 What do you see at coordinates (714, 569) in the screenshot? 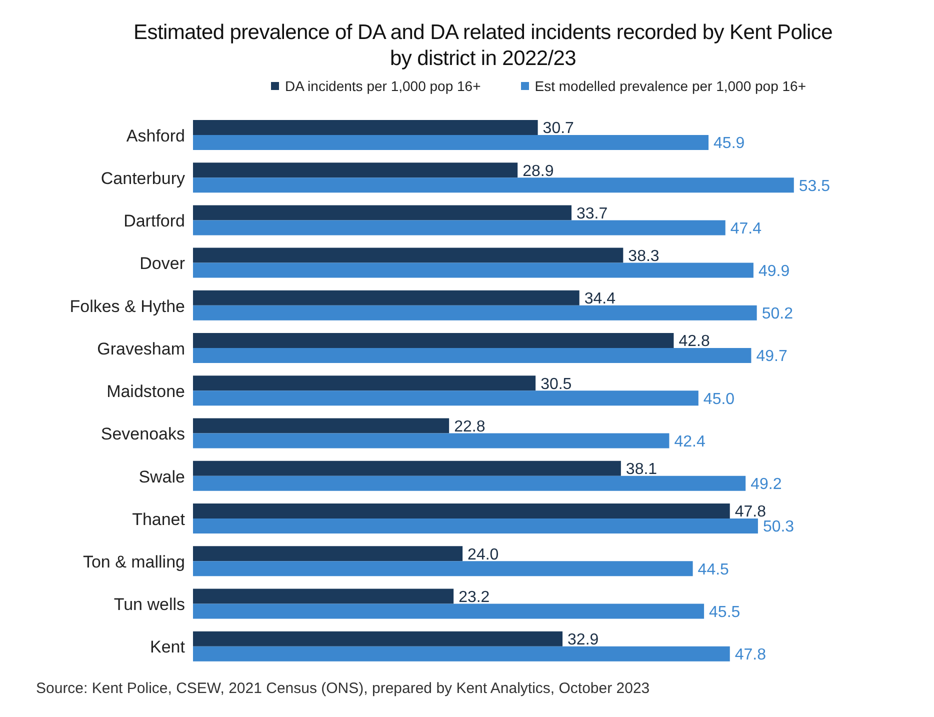
I see `data-label: 44.5` at bounding box center [714, 569].